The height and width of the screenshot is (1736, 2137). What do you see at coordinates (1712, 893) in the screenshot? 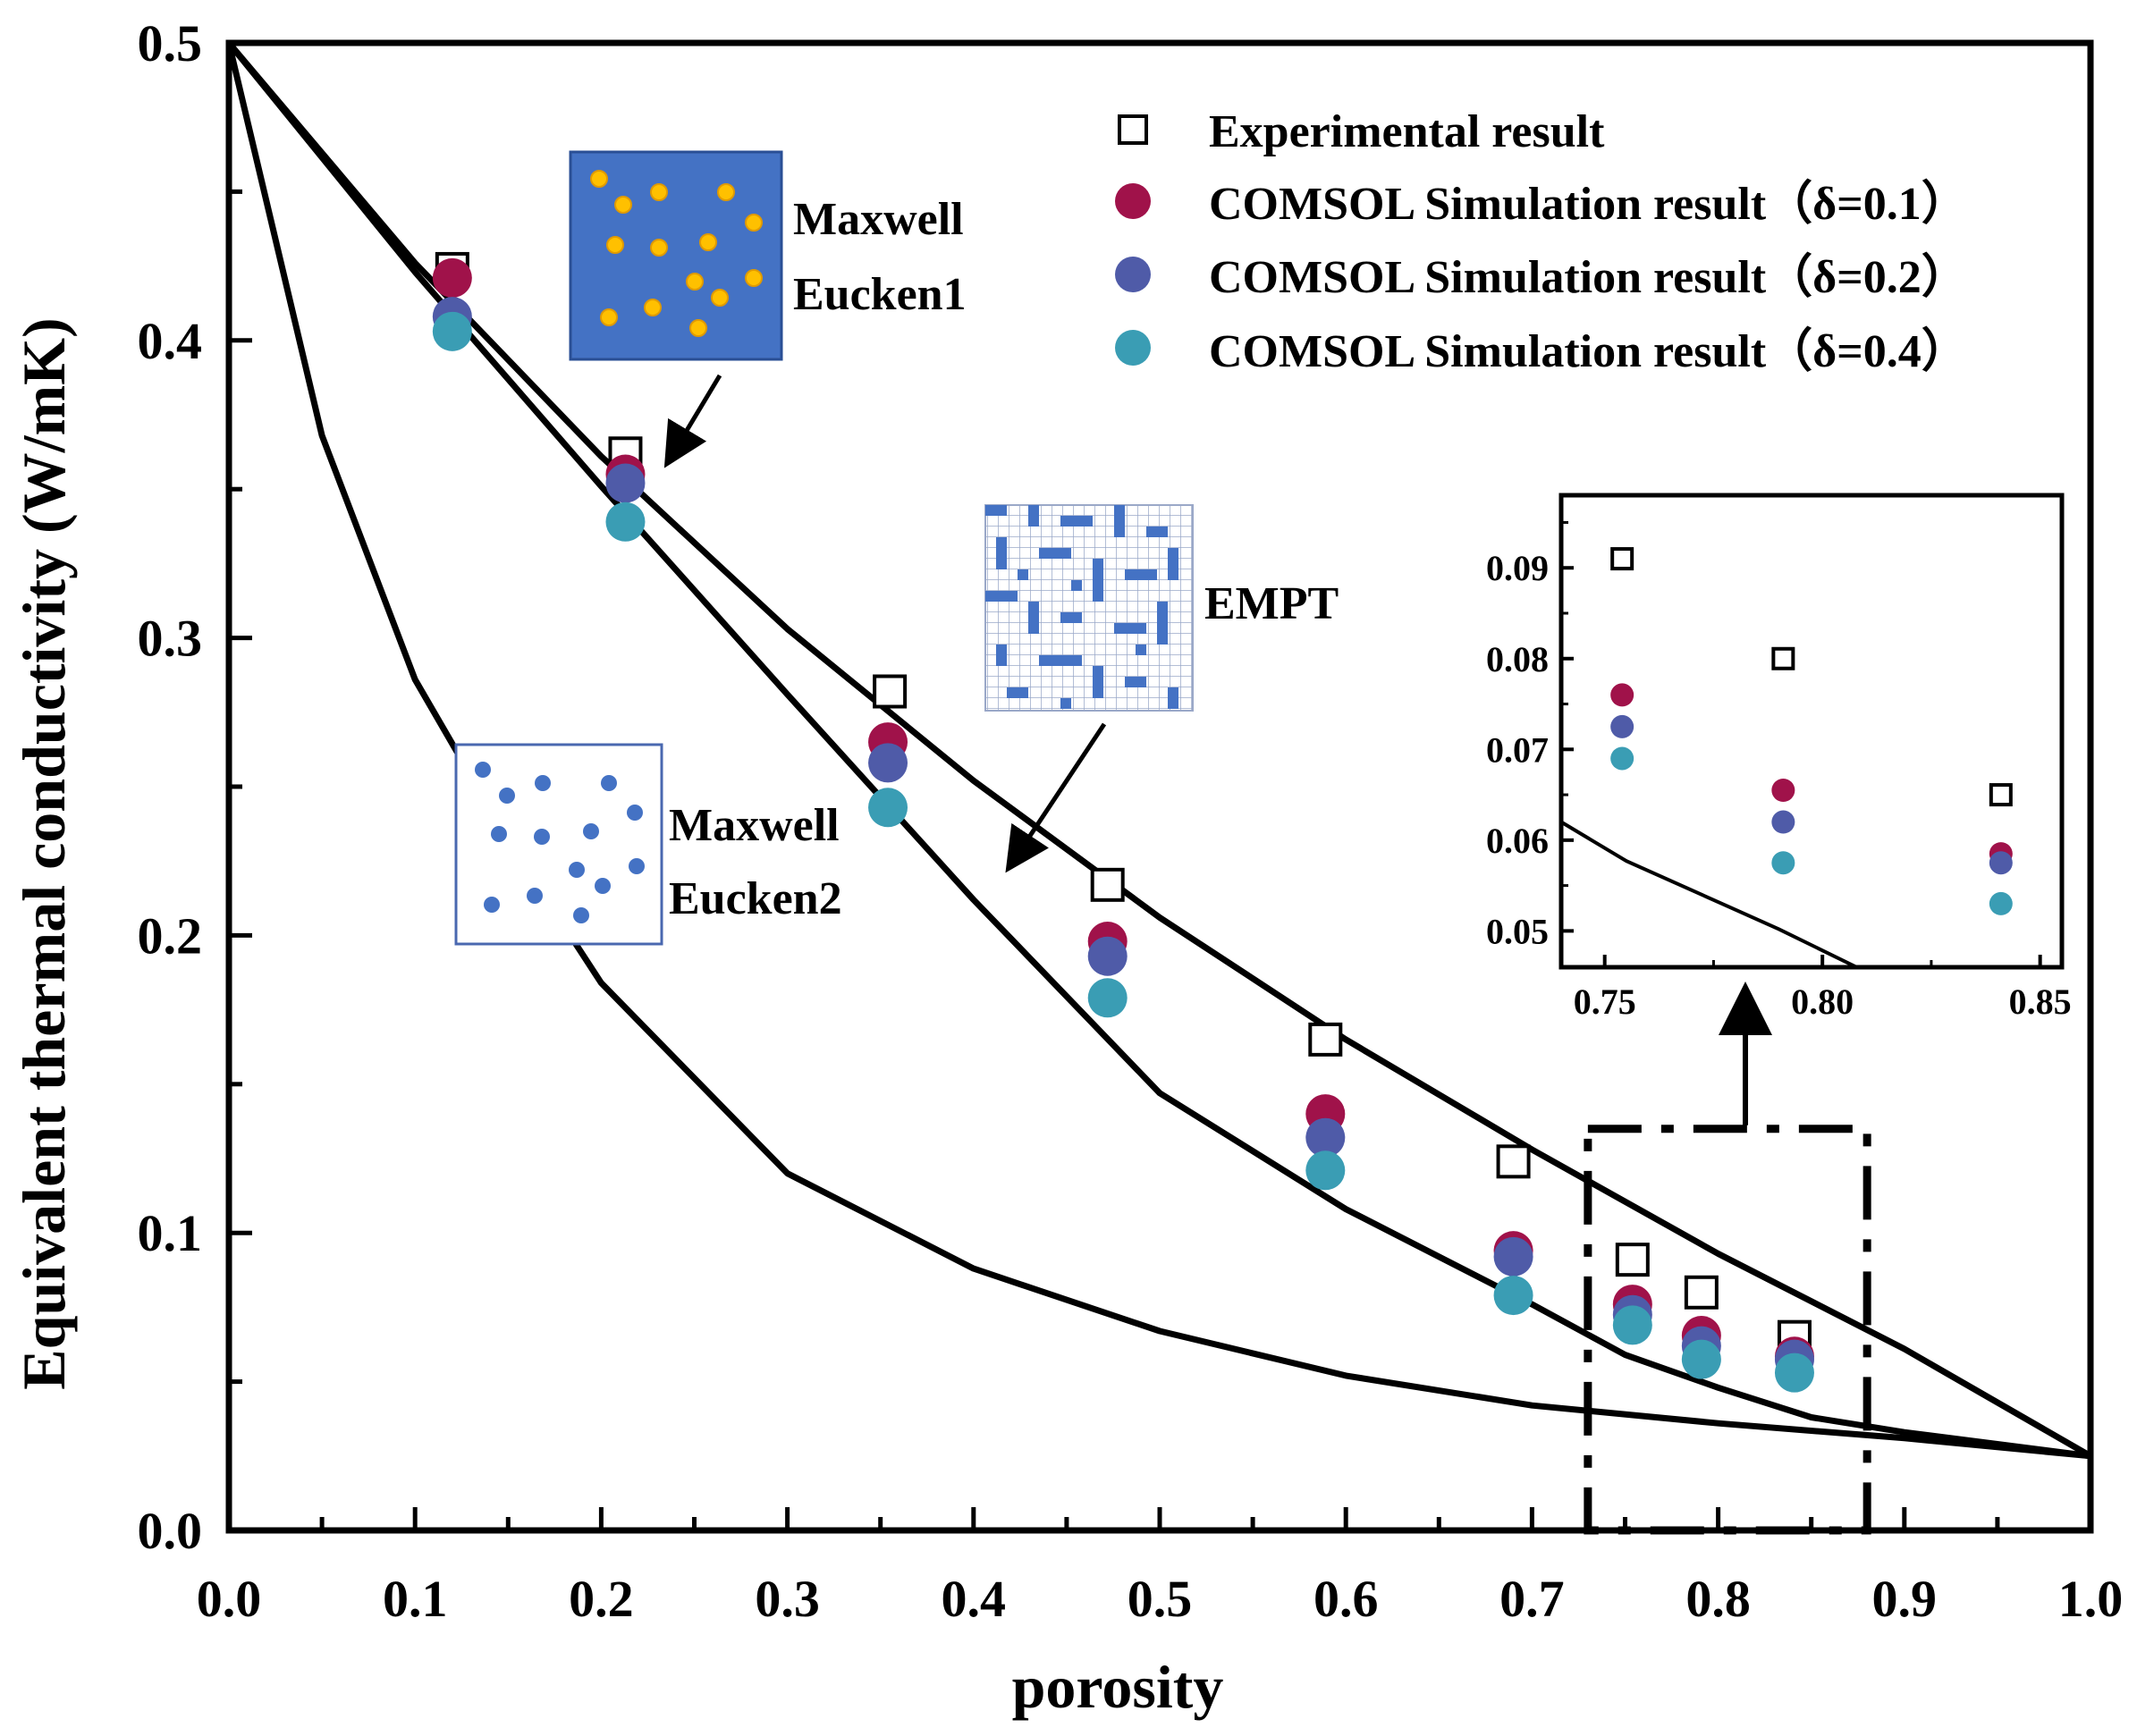
I see `inset-curve` at bounding box center [1712, 893].